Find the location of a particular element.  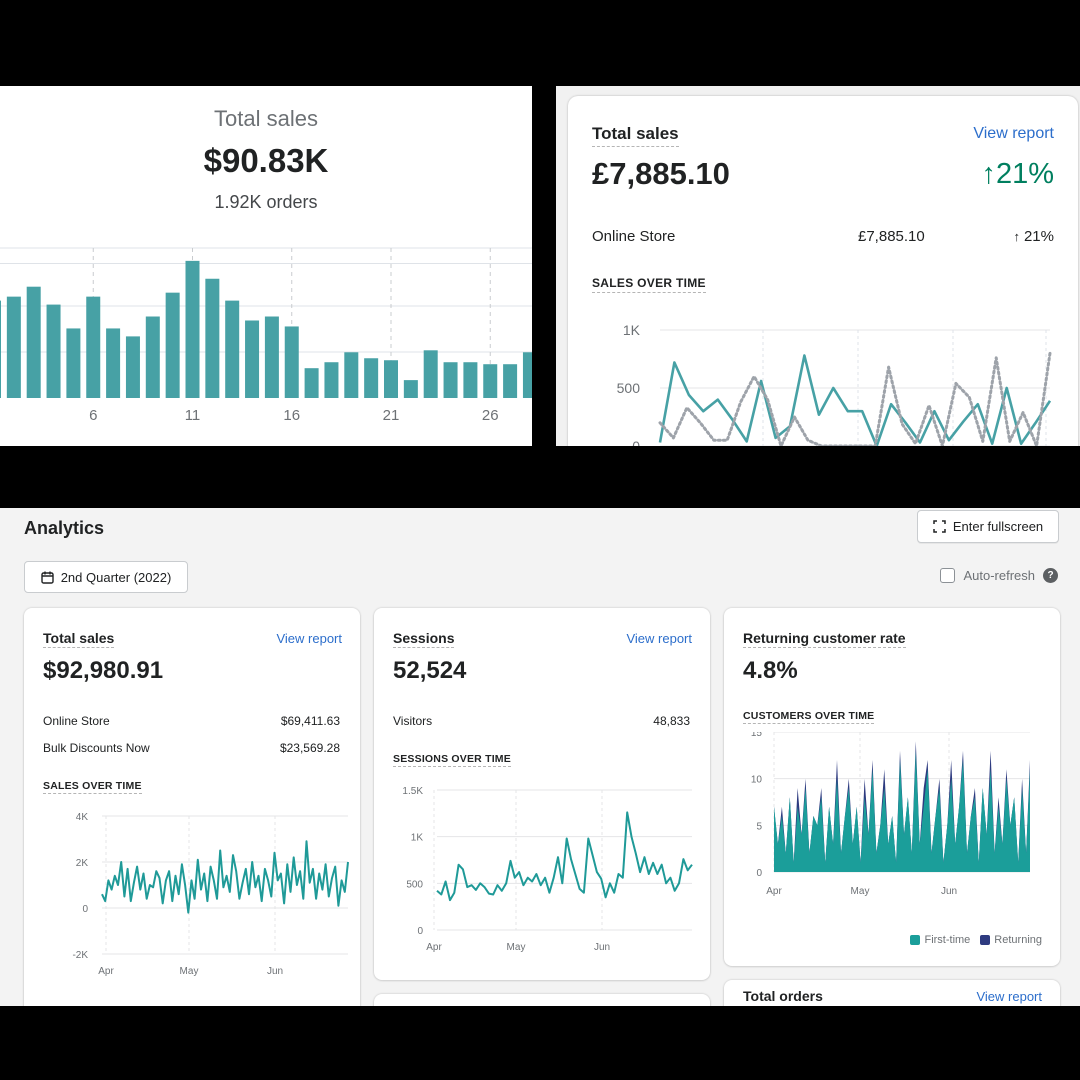

help-icon: ? is located at coordinates (1050, 575).